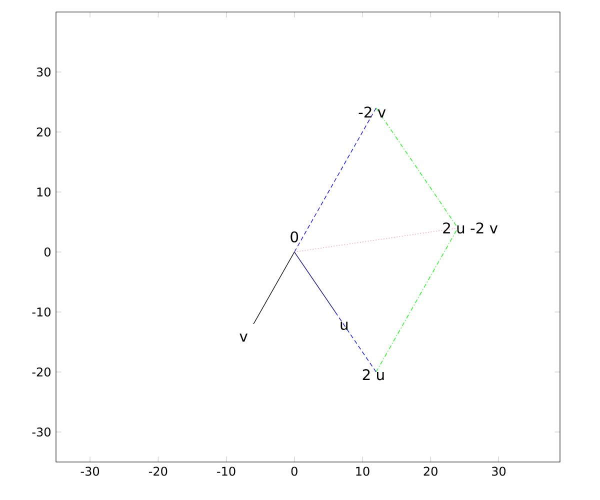 Image resolution: width=600 pixels, height=500 pixels. I want to click on annotation: u, so click(344, 326).